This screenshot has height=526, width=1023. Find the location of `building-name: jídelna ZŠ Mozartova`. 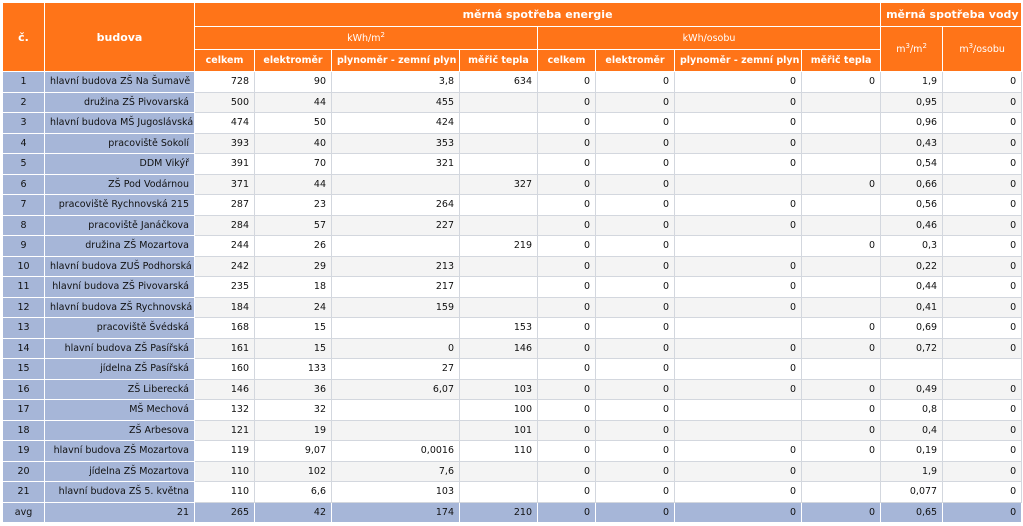

building-name: jídelna ZŠ Mozartova is located at coordinates (119, 471).